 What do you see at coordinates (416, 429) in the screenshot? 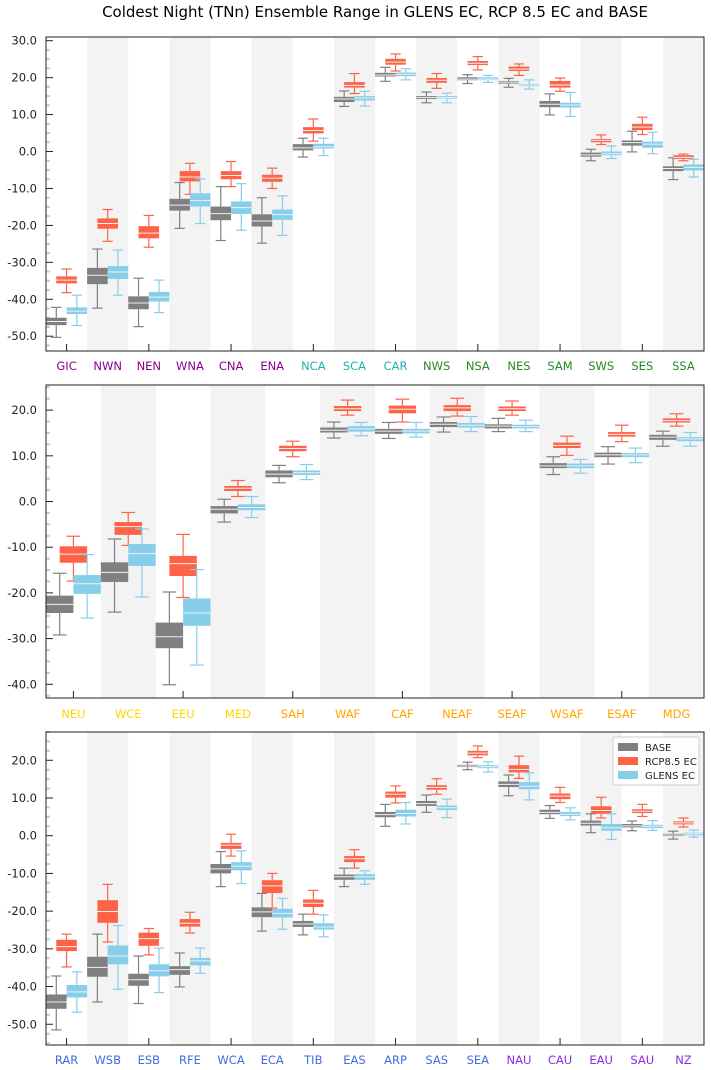
I see `box-glens-ec-caf` at bounding box center [416, 429].